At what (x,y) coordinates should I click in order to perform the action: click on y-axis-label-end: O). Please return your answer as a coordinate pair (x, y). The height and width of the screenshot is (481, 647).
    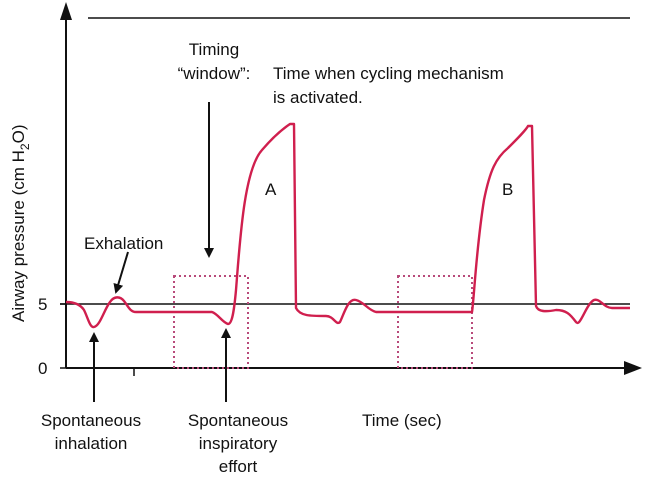
    Looking at the image, I should click on (18, 134).